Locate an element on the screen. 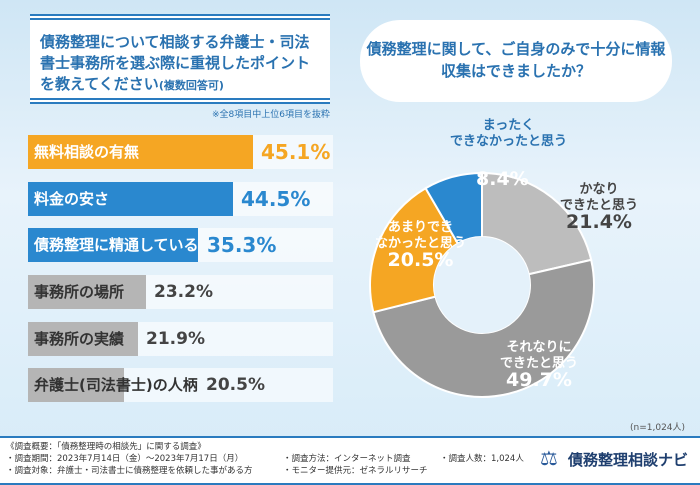  bar-row: 事務所の場所 23.2% is located at coordinates (180, 292).